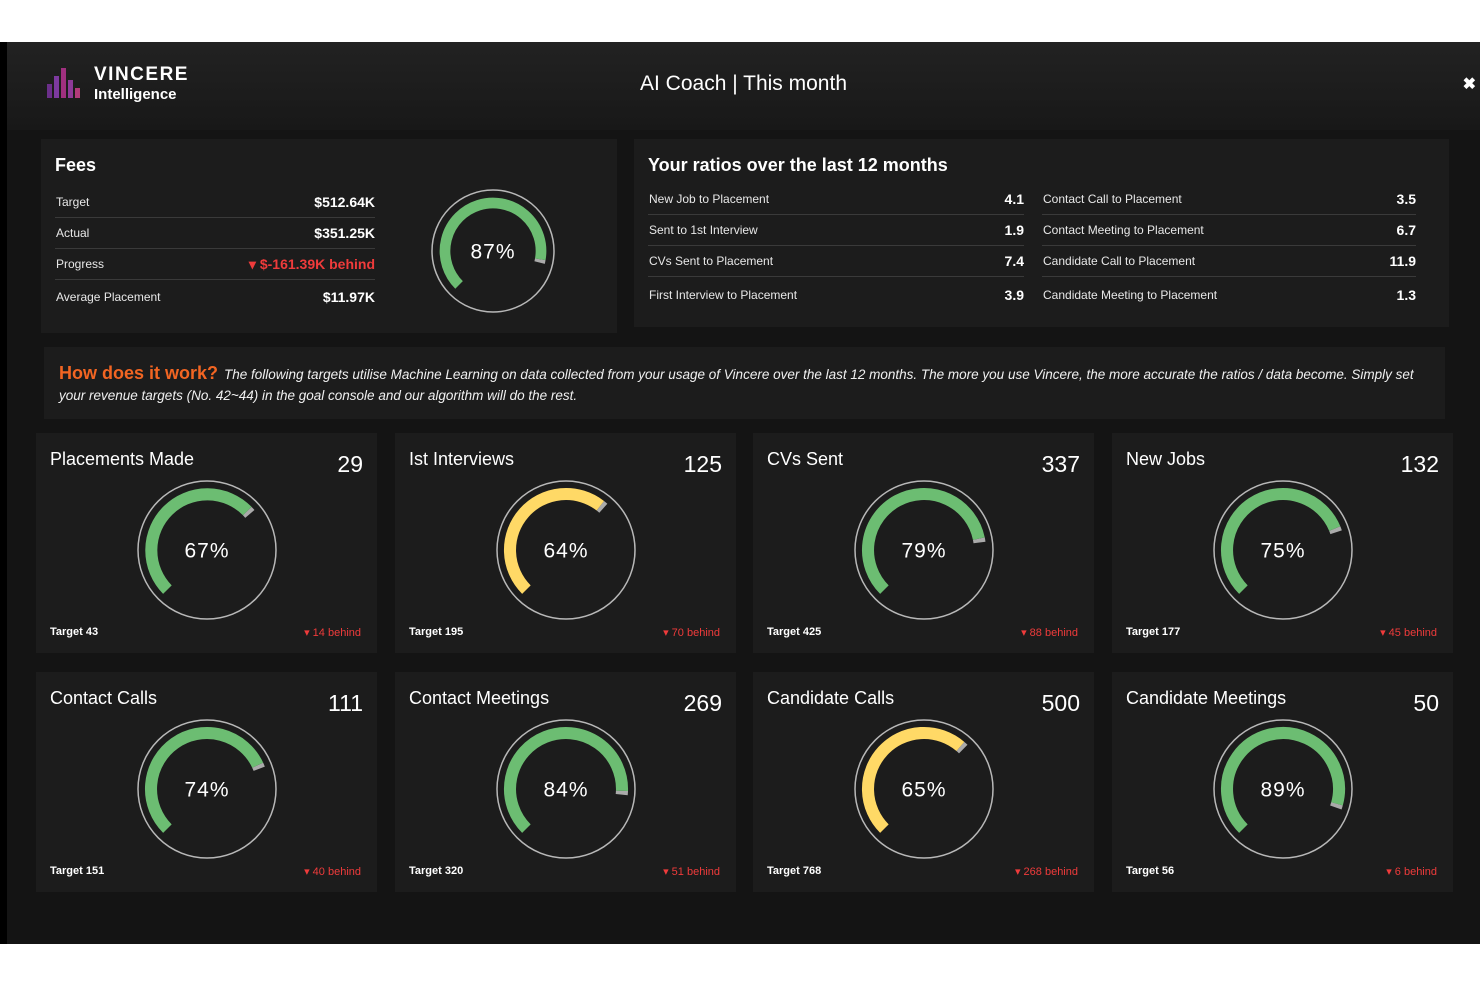 The image size is (1480, 987). I want to click on gauge-percent-label: 74%, so click(206, 790).